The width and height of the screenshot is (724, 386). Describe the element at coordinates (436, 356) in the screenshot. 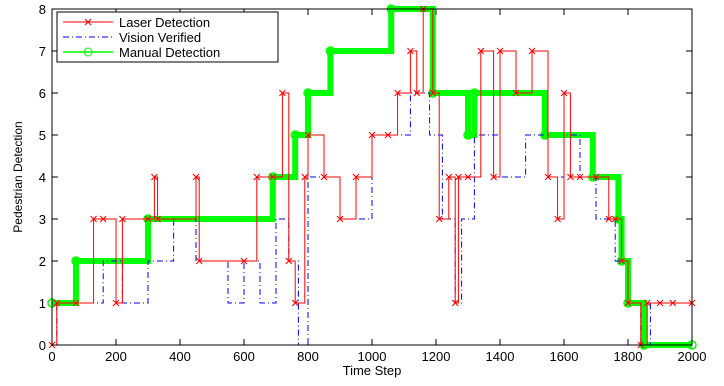

I see `x-tick-label: 1200` at that location.